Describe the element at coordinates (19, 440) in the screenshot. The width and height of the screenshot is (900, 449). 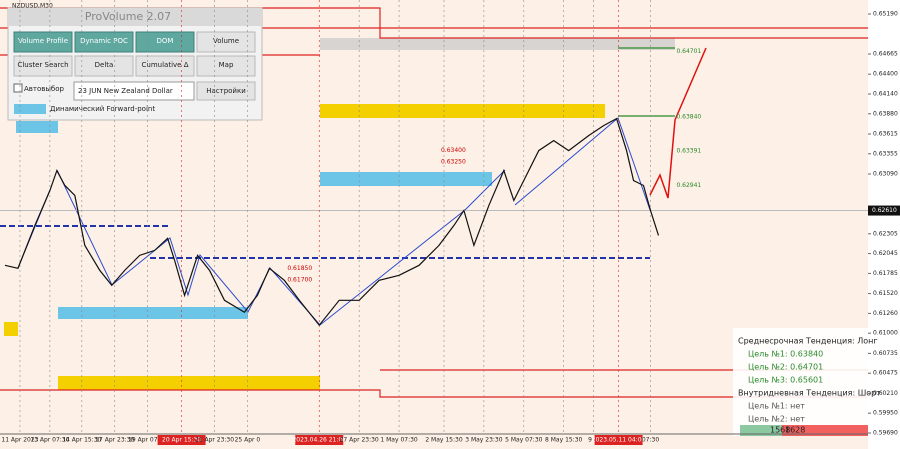
I see `x-tick-label: 11 Apr 2023` at that location.